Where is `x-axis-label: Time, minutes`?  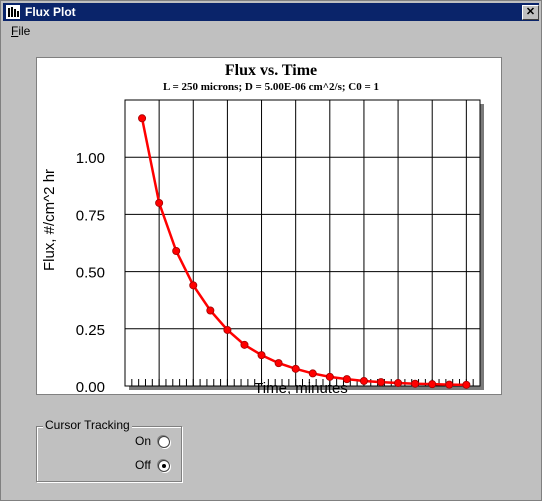
x-axis-label: Time, minutes is located at coordinates (301, 387).